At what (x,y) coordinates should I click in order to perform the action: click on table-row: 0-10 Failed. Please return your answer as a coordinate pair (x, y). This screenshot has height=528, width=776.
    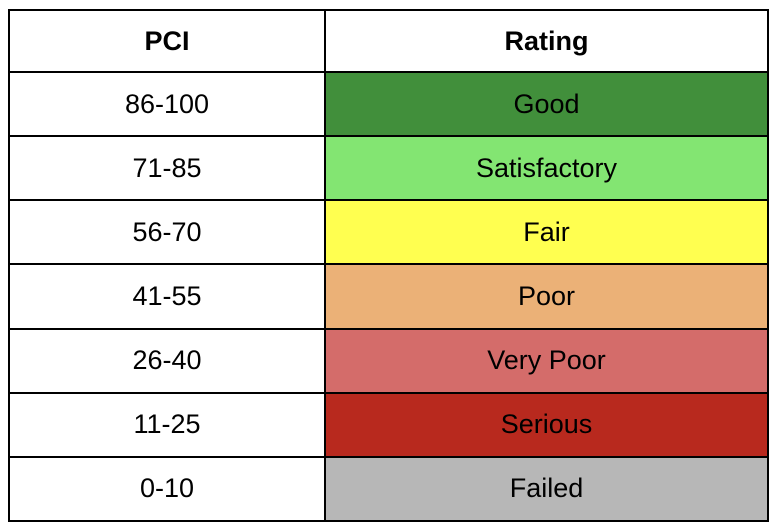
    Looking at the image, I should click on (388, 489).